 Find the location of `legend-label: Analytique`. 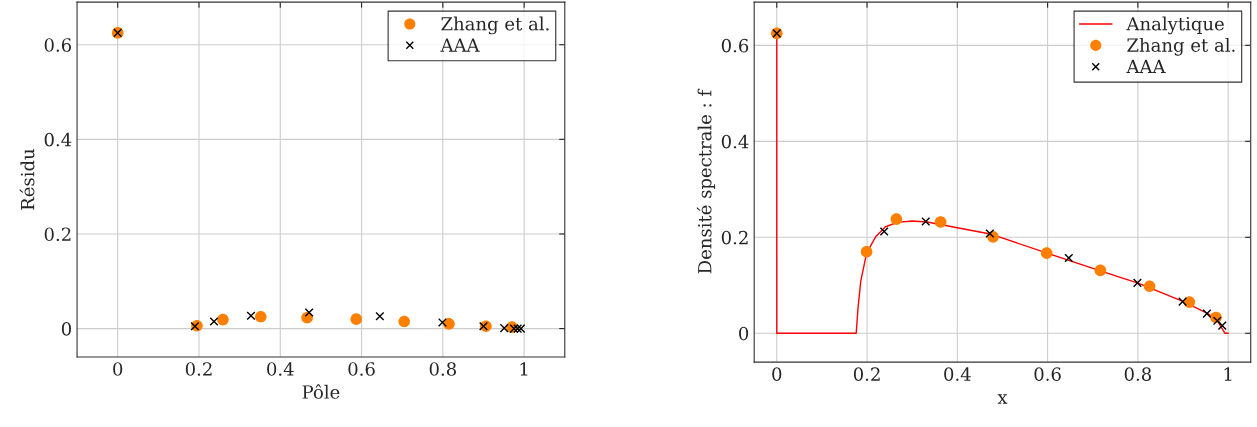

legend-label: Analytique is located at coordinates (1175, 25).